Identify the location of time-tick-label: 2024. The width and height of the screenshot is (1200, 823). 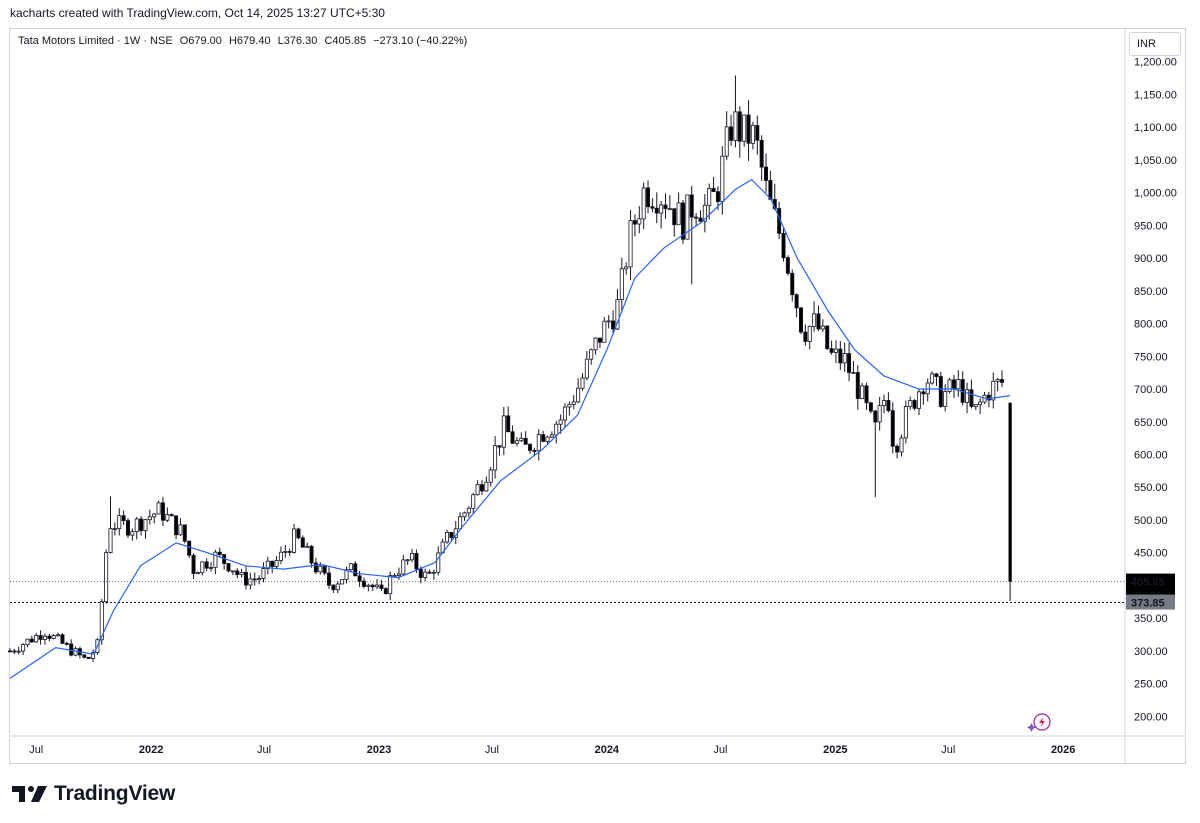
(607, 750).